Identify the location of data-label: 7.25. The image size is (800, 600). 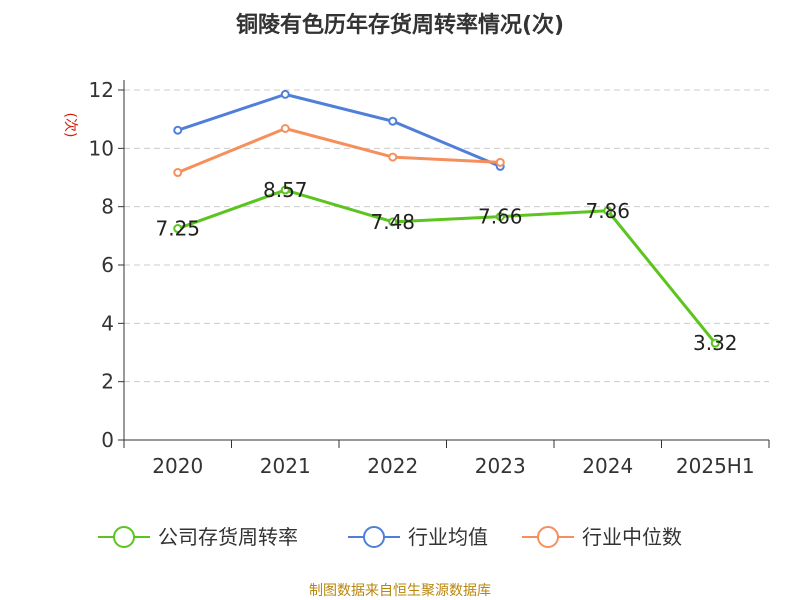
(177, 229).